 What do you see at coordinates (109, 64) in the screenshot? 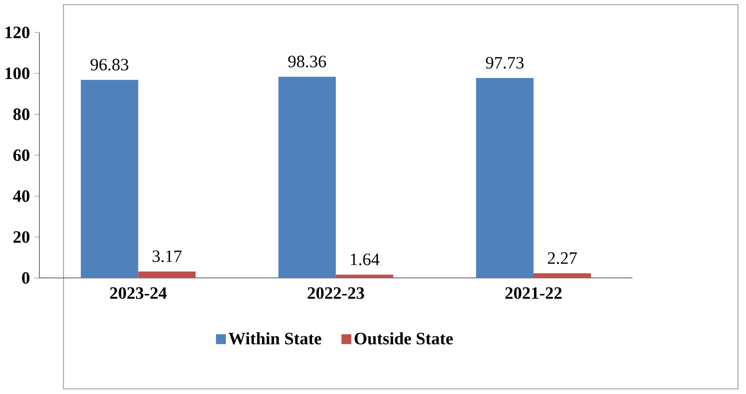
I see `data-label: 96.83` at bounding box center [109, 64].